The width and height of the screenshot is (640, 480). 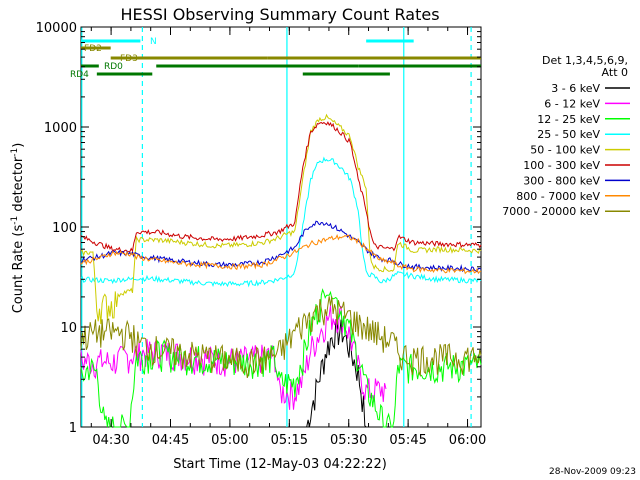 What do you see at coordinates (558, 196) in the screenshot?
I see `legend-label-7: 800 - 7000 keV` at bounding box center [558, 196].